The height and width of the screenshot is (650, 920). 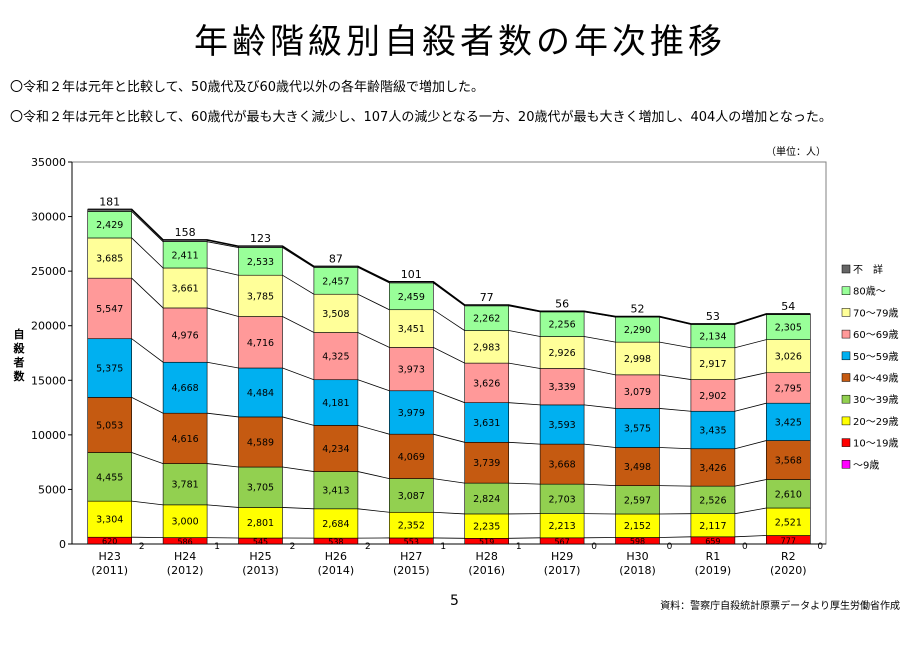 I want to click on x-tick-label-year: (2017), so click(x=562, y=570).